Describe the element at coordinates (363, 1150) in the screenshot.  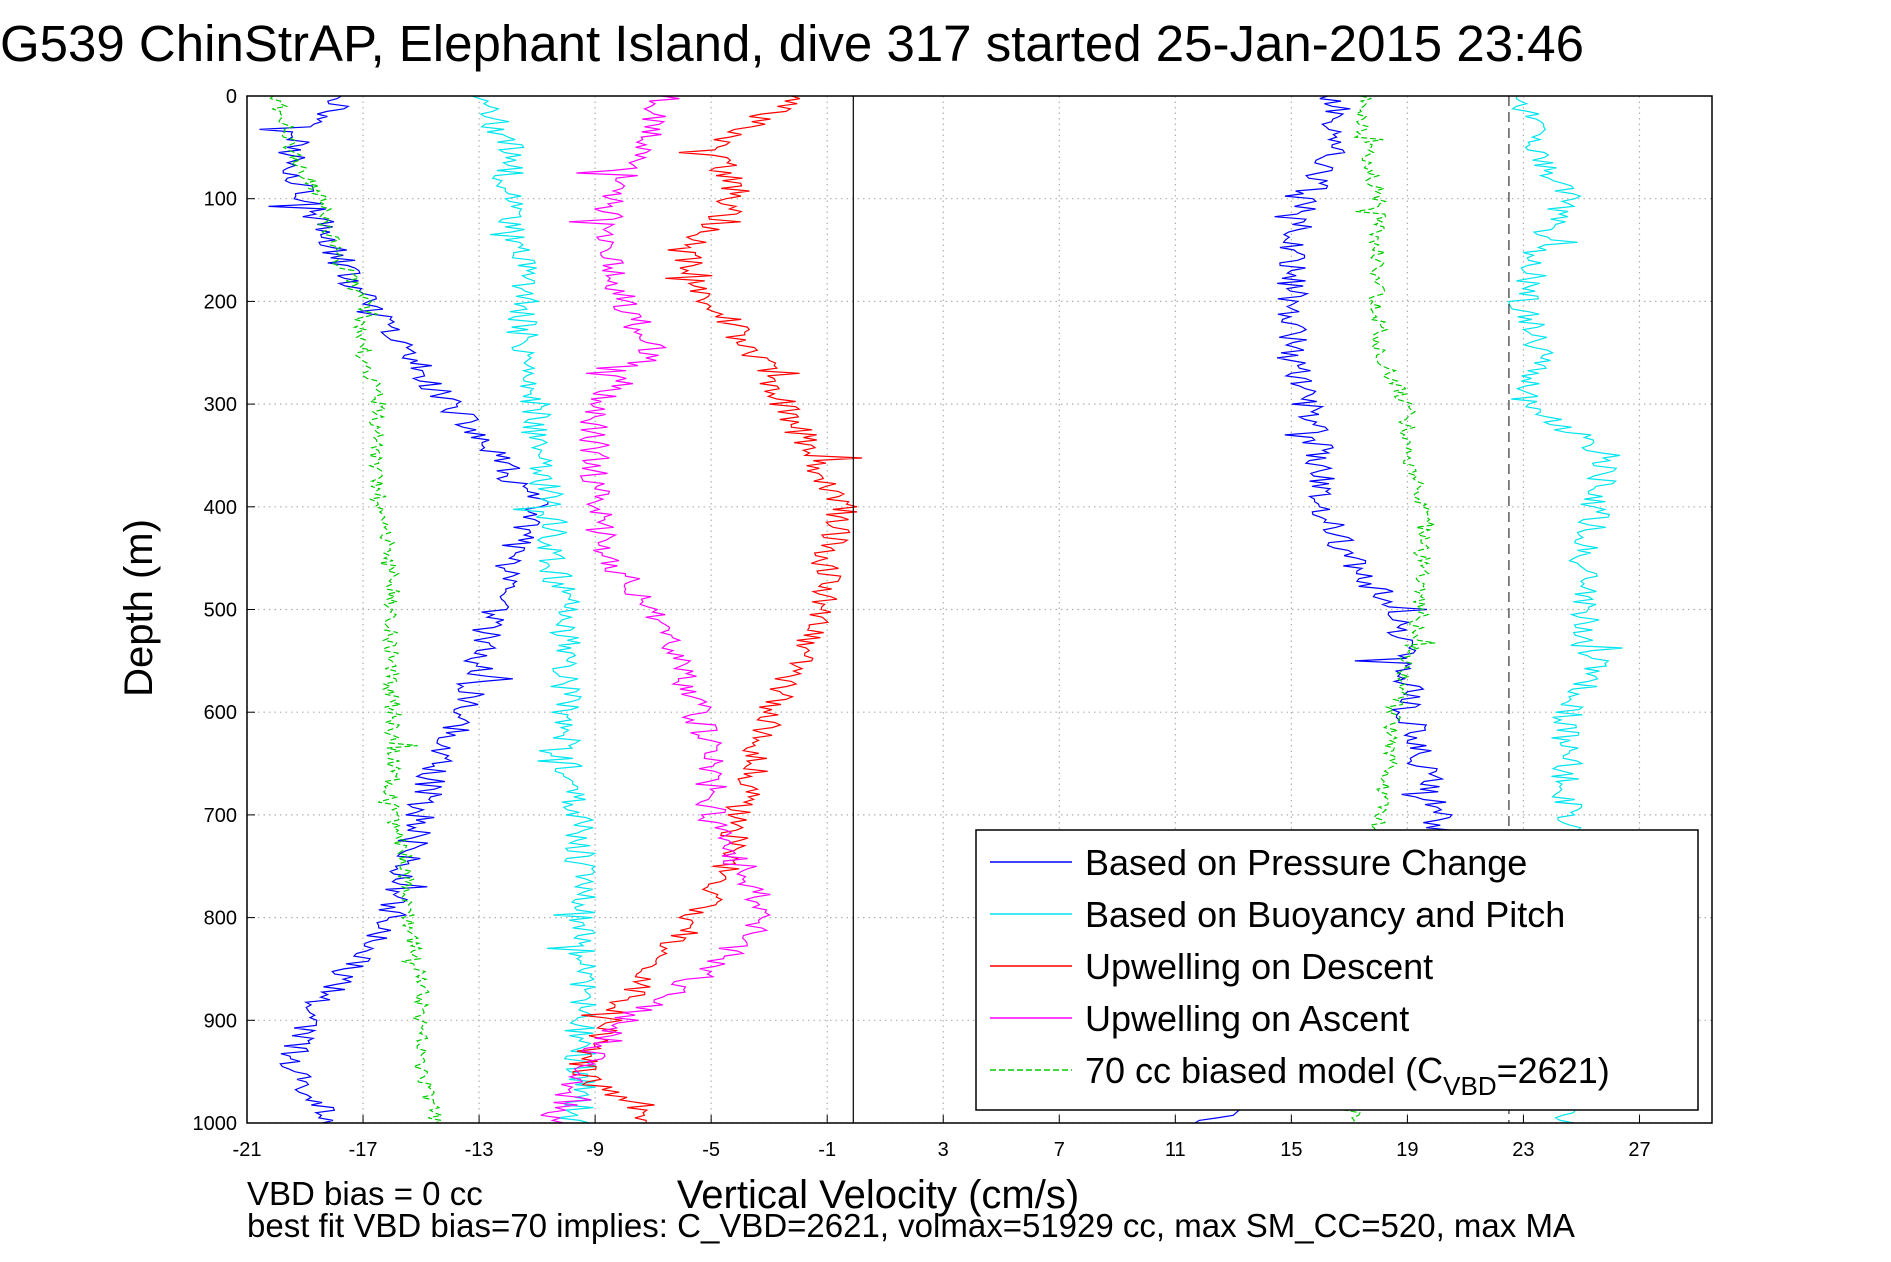
I see `x-tick-label: -17` at that location.